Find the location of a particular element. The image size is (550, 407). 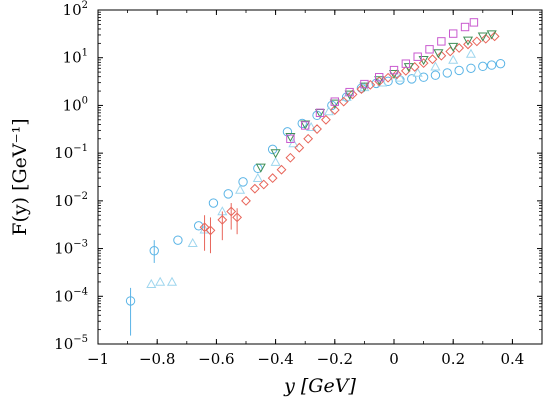

x-tick-label: −0.4 is located at coordinates (275, 359).